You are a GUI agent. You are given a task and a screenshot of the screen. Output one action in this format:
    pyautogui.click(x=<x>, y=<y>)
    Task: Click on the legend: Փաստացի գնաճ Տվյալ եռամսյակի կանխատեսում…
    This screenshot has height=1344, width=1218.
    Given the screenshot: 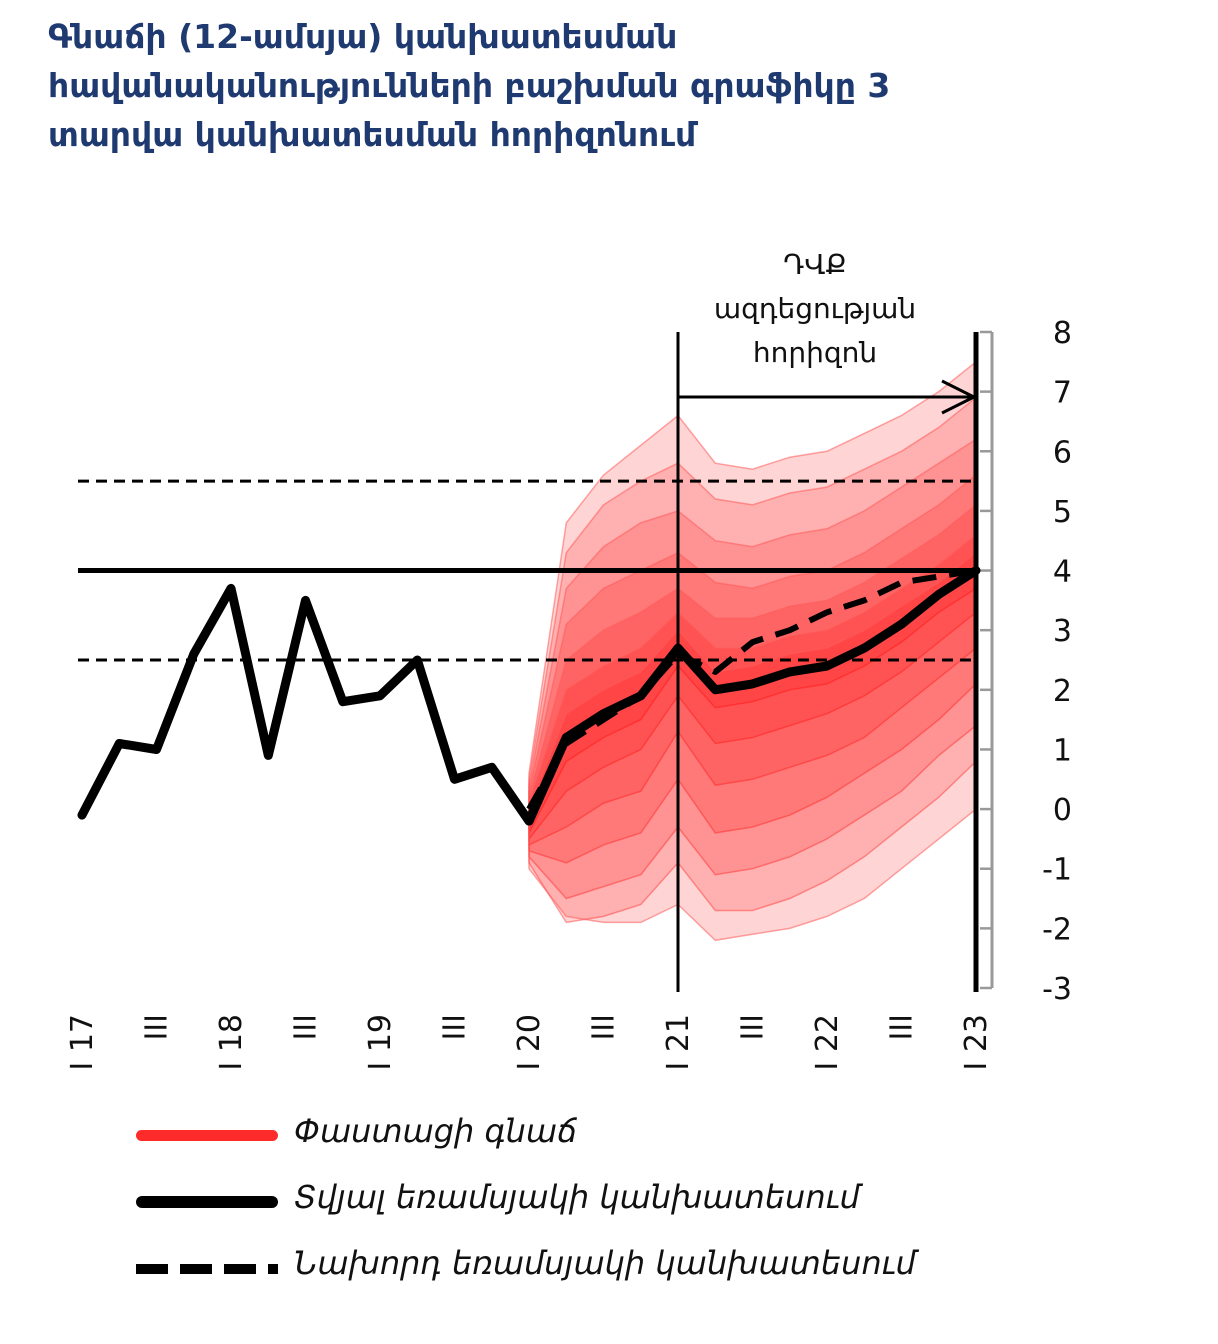 What is the action you would take?
    pyautogui.click(x=636, y=1211)
    